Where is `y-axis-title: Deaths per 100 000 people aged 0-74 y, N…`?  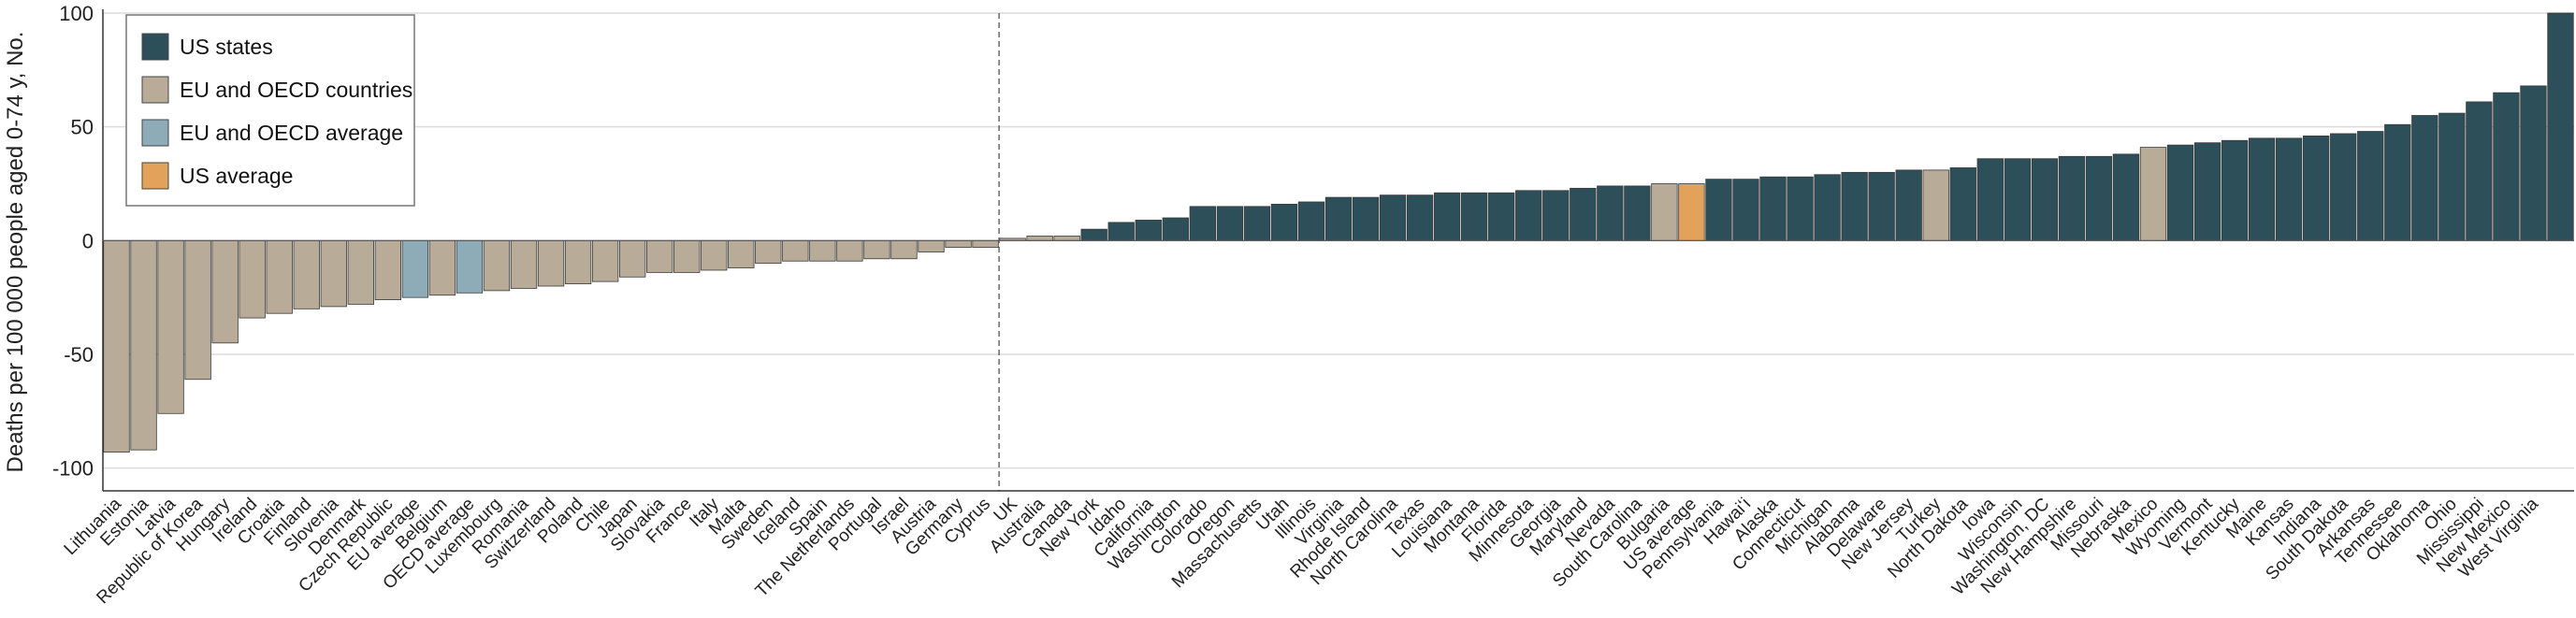 y-axis-title: Deaths per 100 000 people aged 0-74 y, N… is located at coordinates (15, 252).